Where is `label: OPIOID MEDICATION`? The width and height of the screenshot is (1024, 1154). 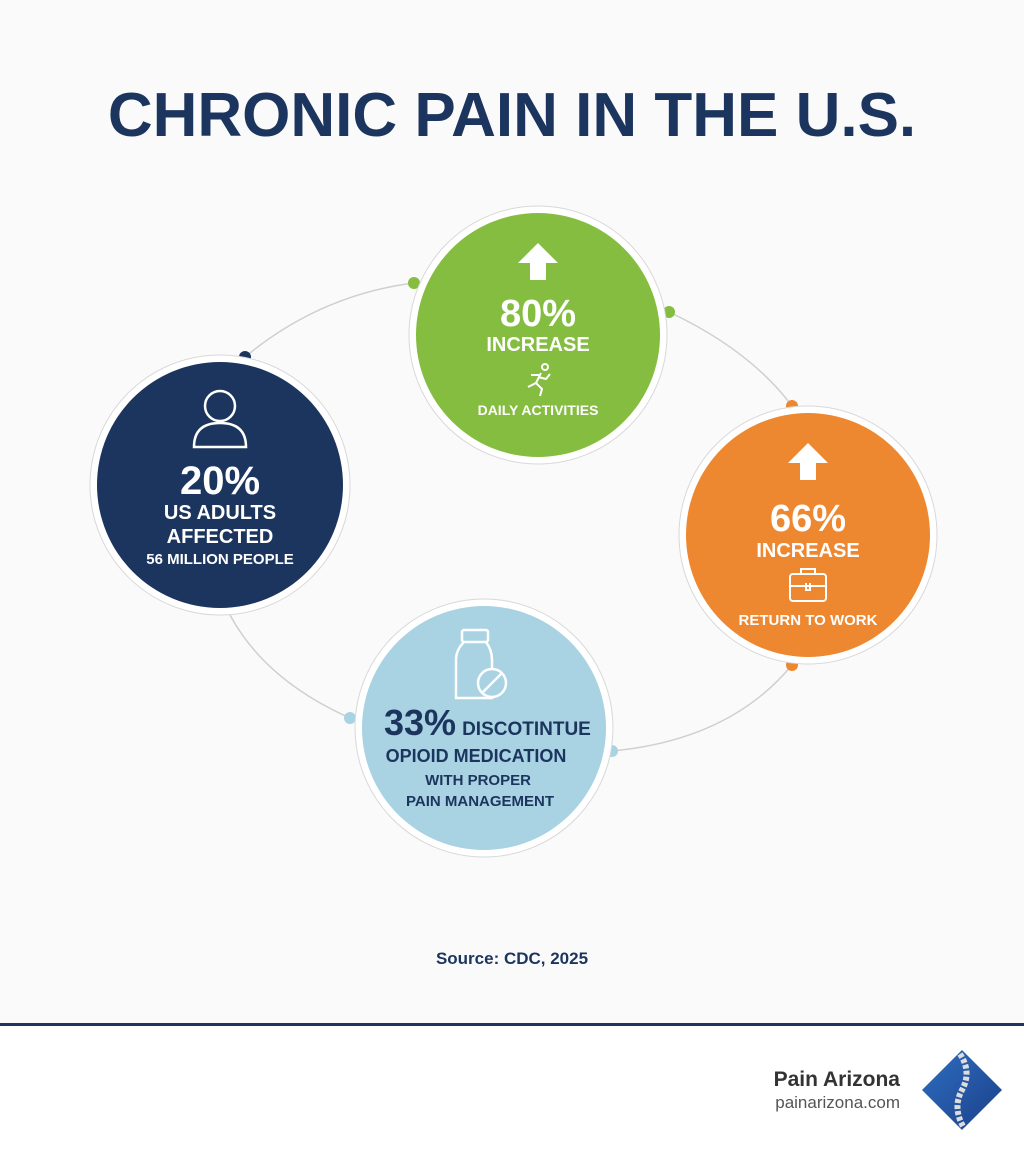 label: OPIOID MEDICATION is located at coordinates (476, 756).